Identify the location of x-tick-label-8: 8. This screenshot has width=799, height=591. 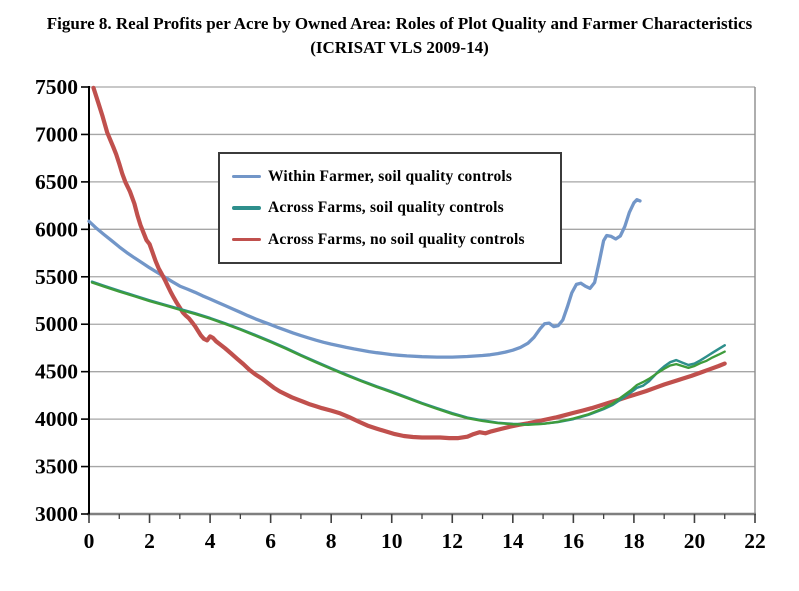
(331, 541).